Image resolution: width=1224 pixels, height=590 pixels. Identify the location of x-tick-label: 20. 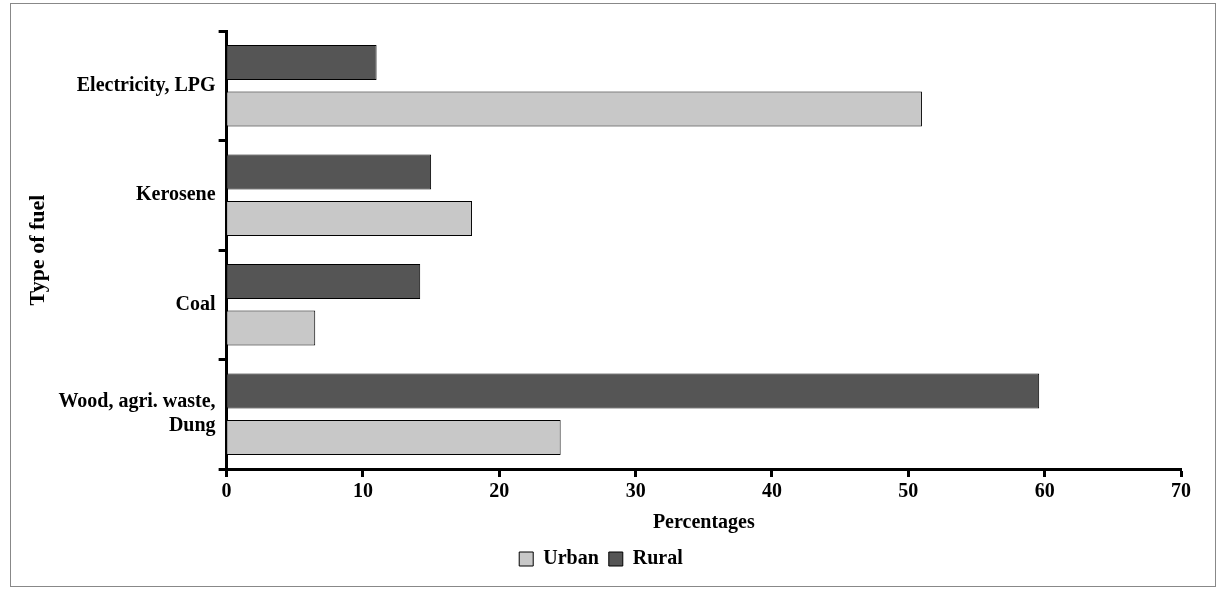
(499, 490).